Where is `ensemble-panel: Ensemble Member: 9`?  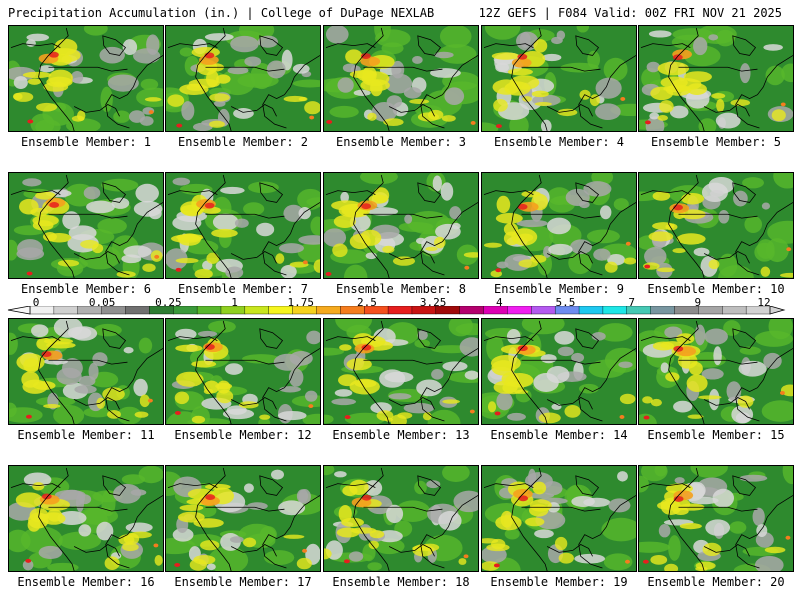 ensemble-panel: Ensemble Member: 9 is located at coordinates (559, 234).